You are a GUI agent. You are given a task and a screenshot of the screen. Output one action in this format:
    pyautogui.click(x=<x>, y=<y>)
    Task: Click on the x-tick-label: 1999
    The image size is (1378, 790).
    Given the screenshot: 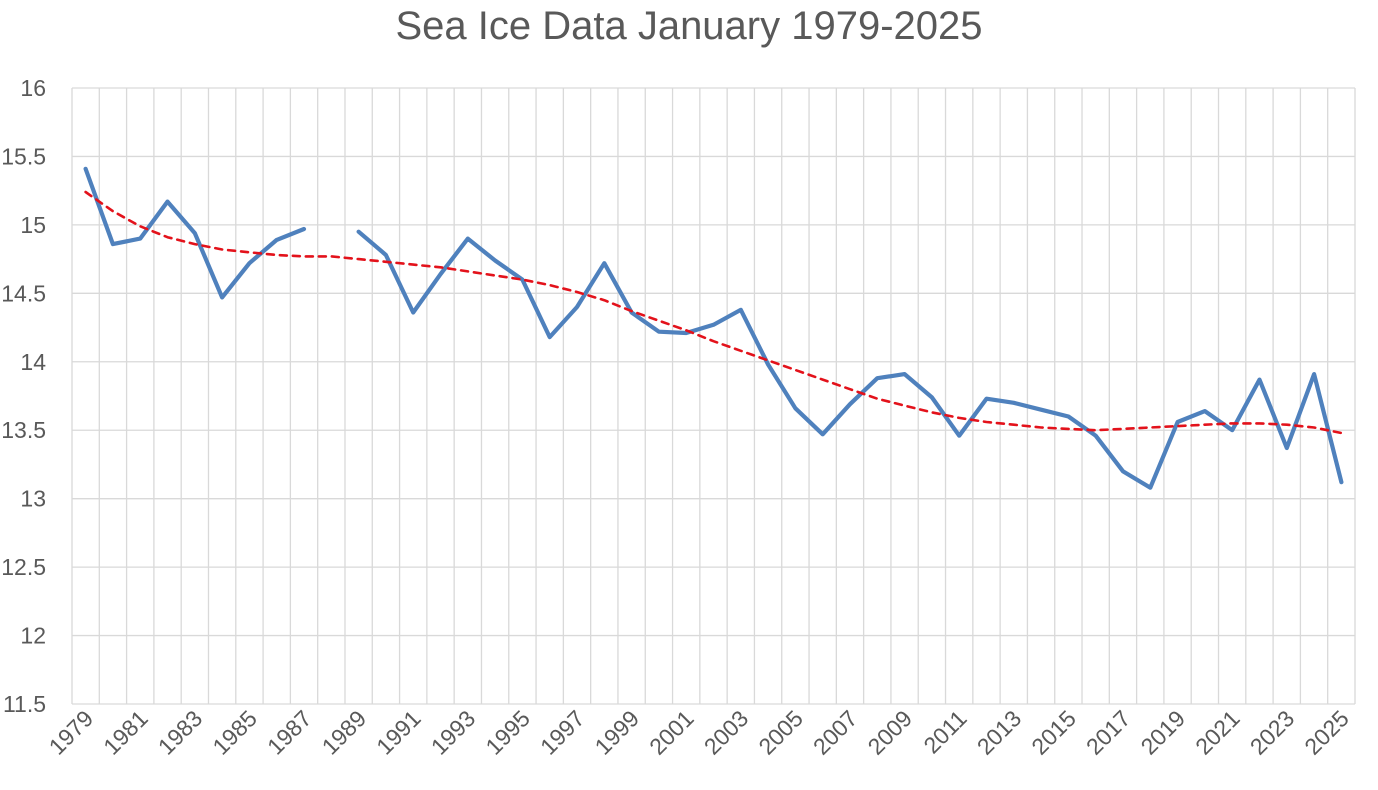 What is the action you would take?
    pyautogui.click(x=617, y=732)
    